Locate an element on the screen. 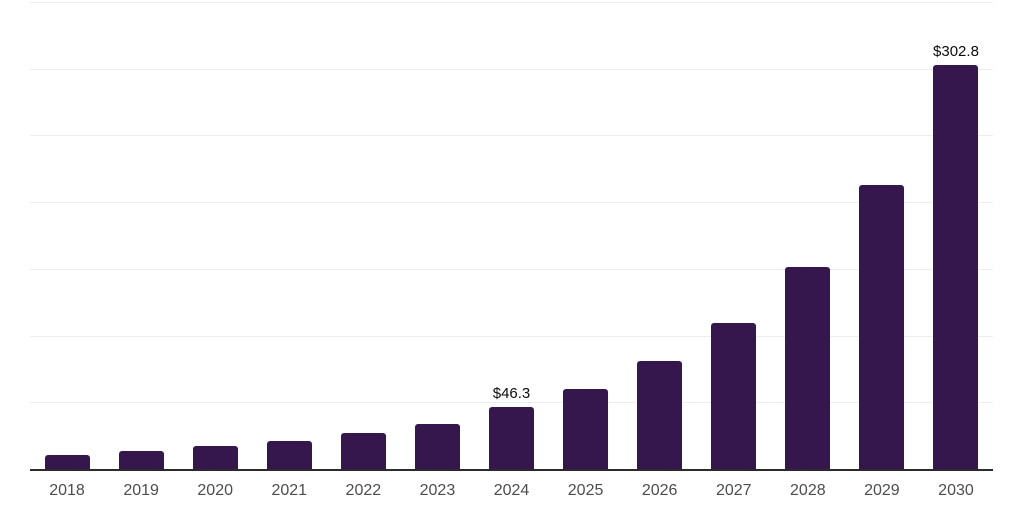 The image size is (1024, 512). x-tick-label-2028: 2028 is located at coordinates (808, 490).